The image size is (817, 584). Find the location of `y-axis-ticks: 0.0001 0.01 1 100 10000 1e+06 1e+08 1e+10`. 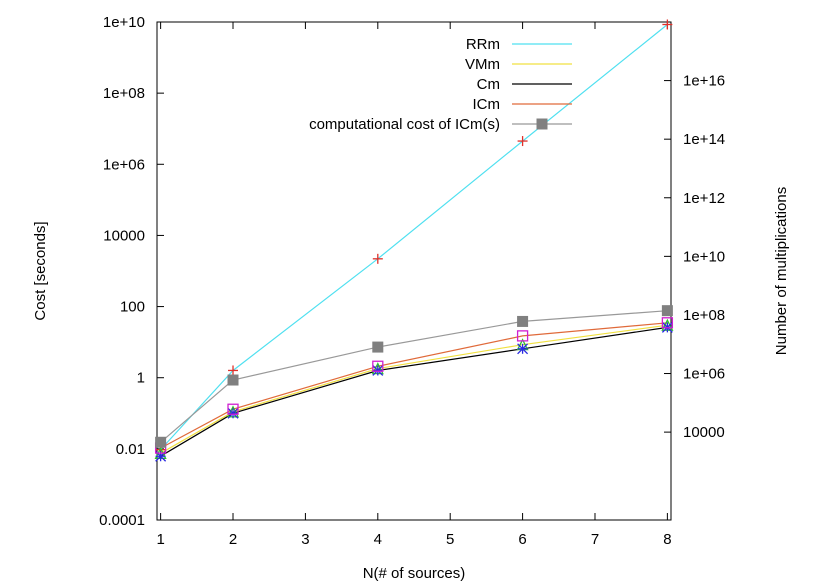

y-axis-ticks: 0.0001 0.01 1 100 10000 1e+06 1e+08 1e+10 is located at coordinates (131, 271).